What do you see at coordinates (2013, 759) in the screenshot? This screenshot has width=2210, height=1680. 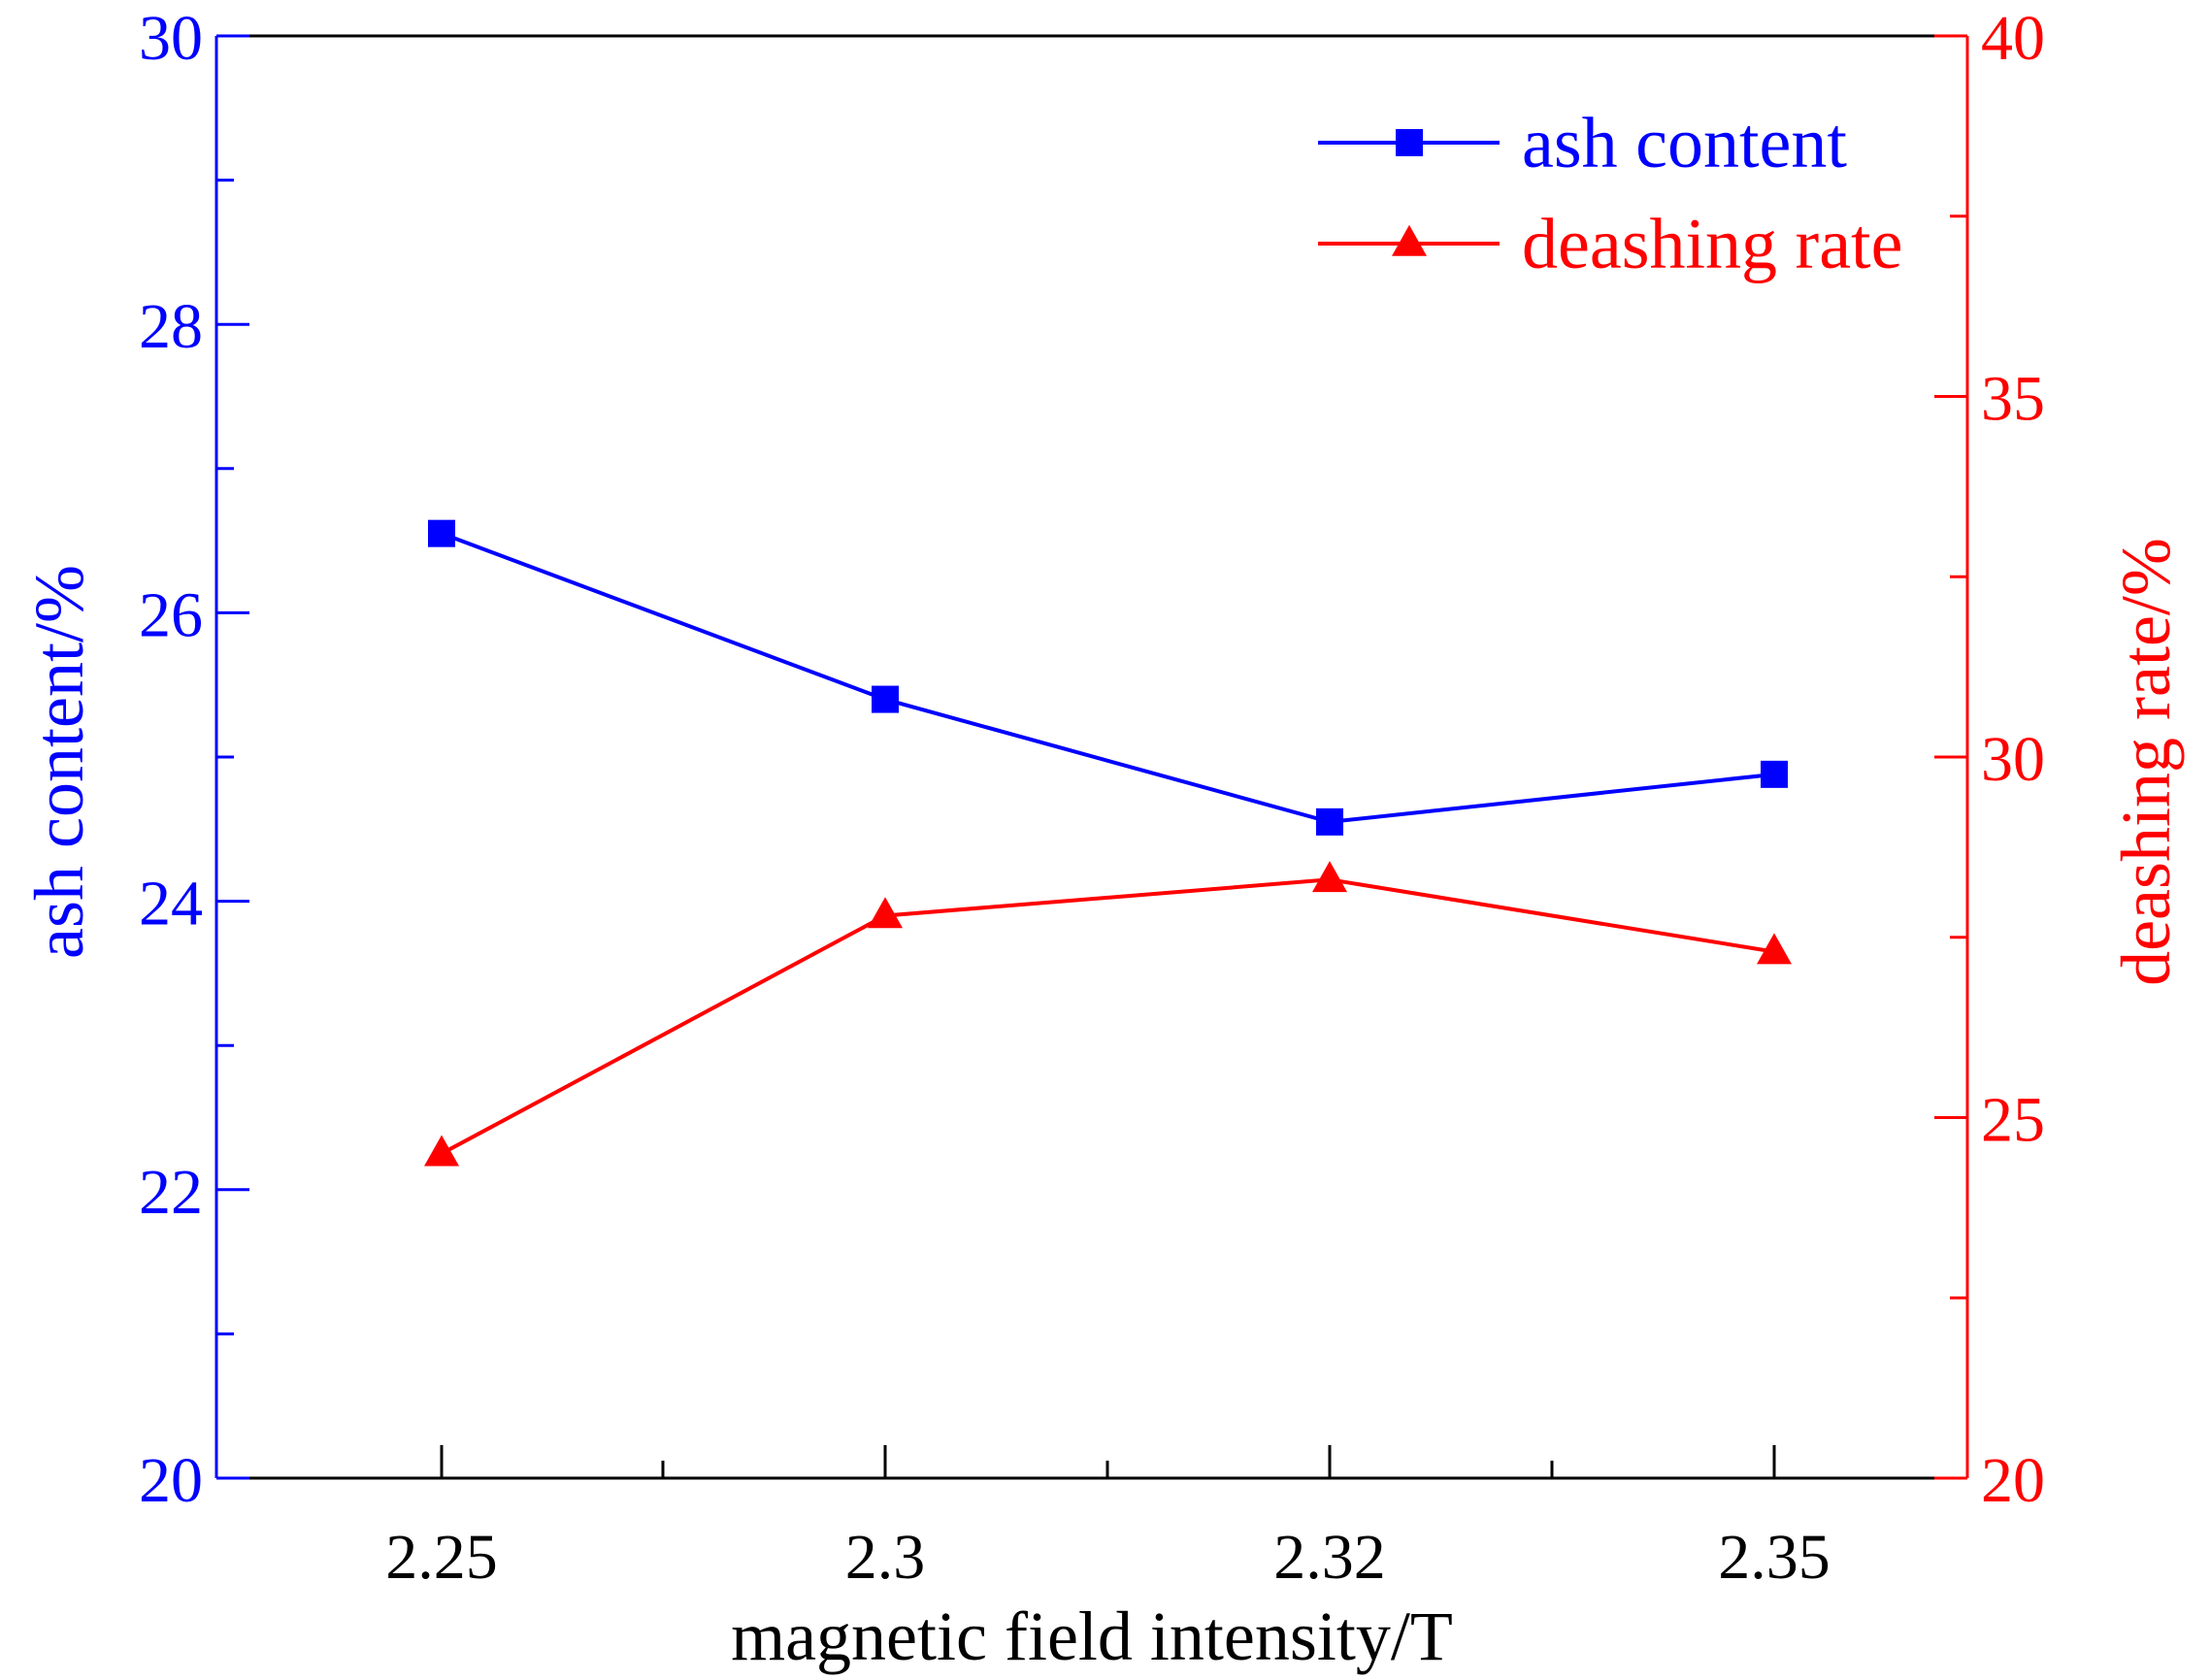 I see `right-tick-label: 30` at bounding box center [2013, 759].